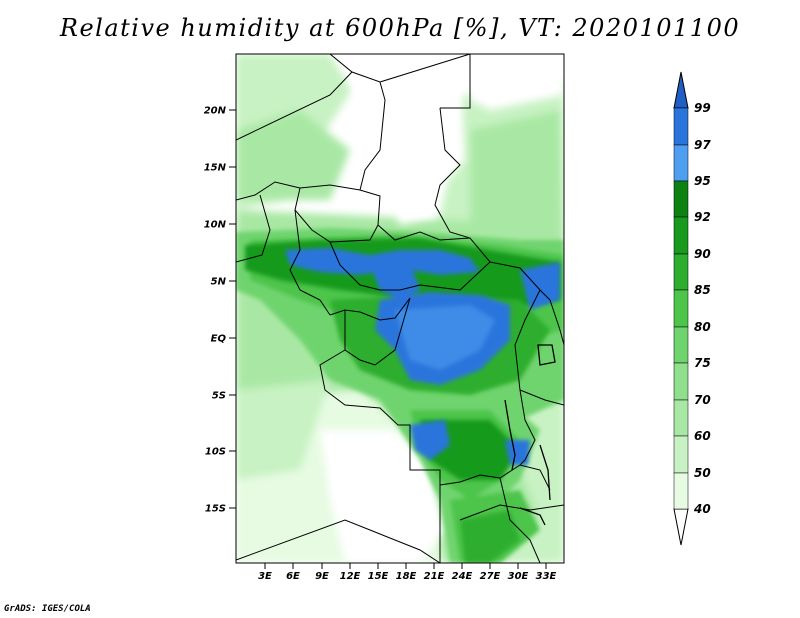 This screenshot has width=800, height=618. Describe the element at coordinates (215, 168) in the screenshot. I see `lat-tick-label: 15N` at that location.